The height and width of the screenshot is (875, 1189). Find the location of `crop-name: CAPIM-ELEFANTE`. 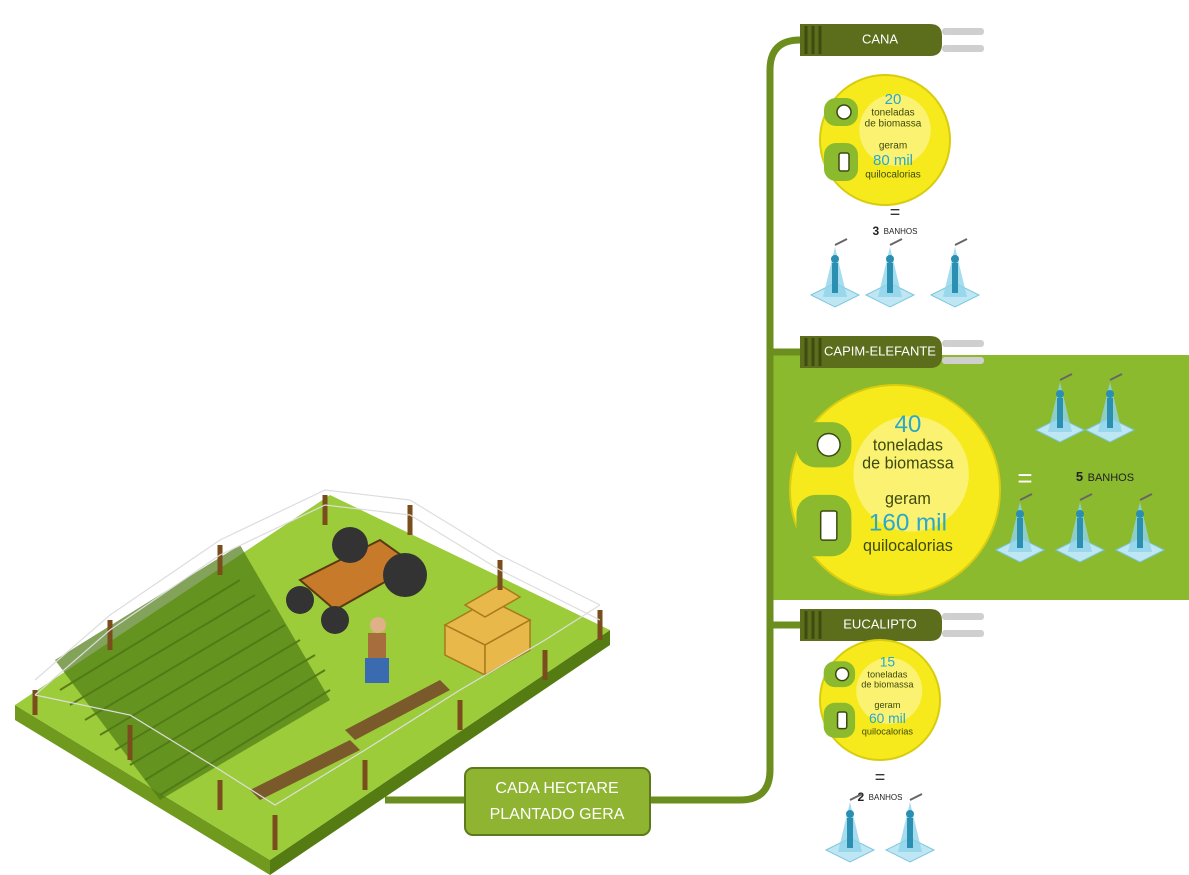

crop-name: CAPIM-ELEFANTE is located at coordinates (880, 350).